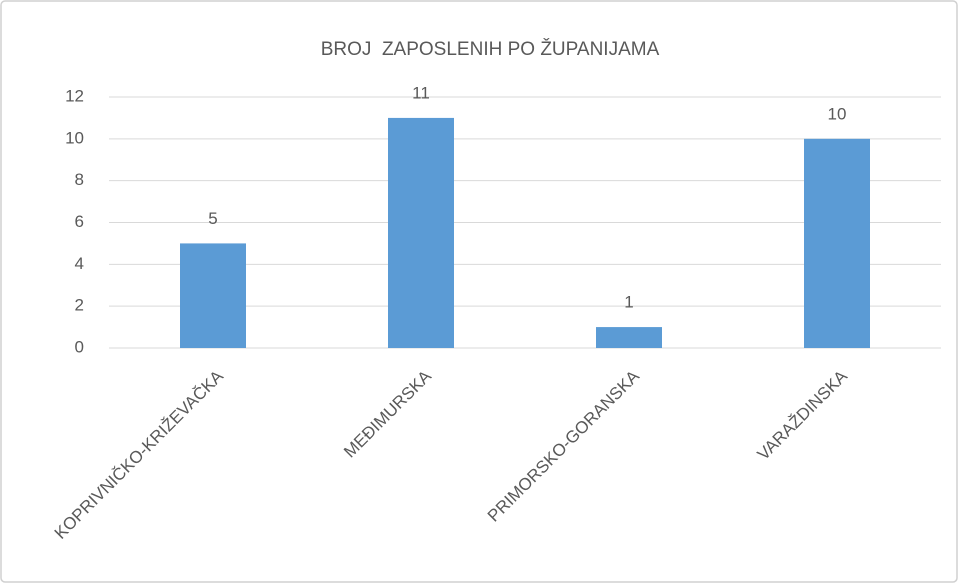 The height and width of the screenshot is (583, 958). What do you see at coordinates (74, 137) in the screenshot?
I see `y-tick-label: 10` at bounding box center [74, 137].